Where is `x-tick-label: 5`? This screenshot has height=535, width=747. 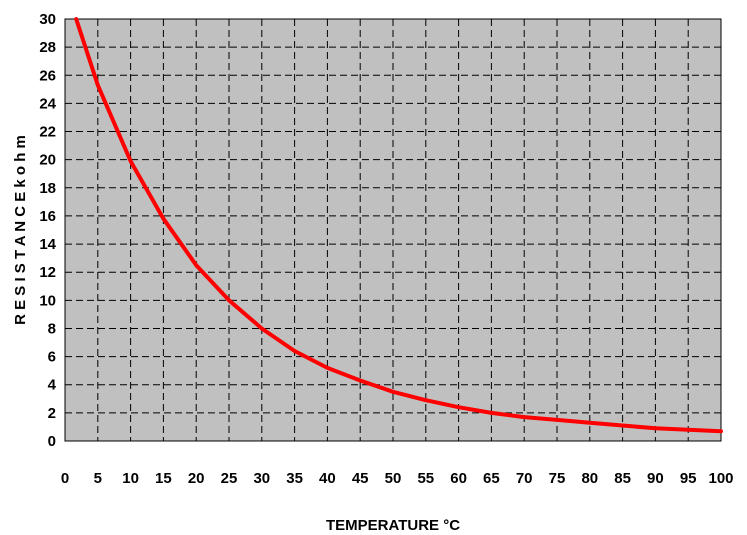
x-tick-label: 5 is located at coordinates (98, 478).